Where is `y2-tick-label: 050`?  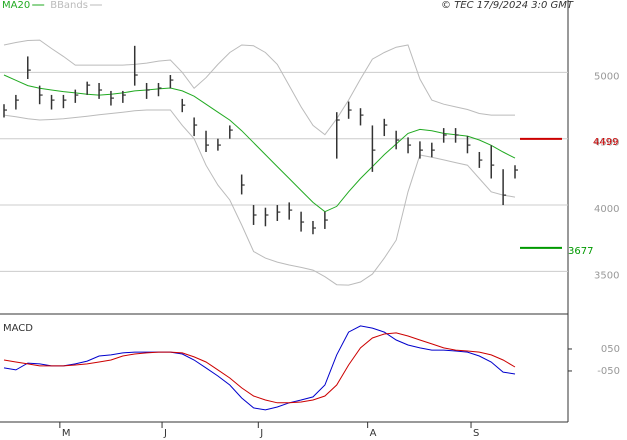 y2-tick-label: 050 is located at coordinates (610, 349).